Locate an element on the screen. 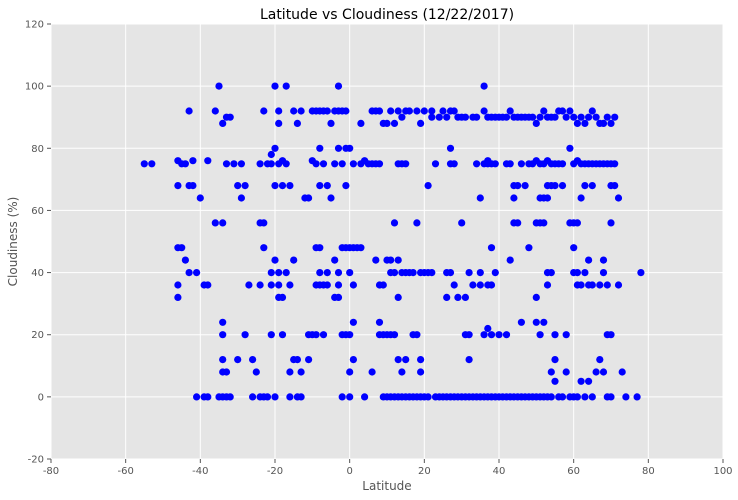 This screenshot has width=738, height=500. y-tick-label: 40 is located at coordinates (37, 273).